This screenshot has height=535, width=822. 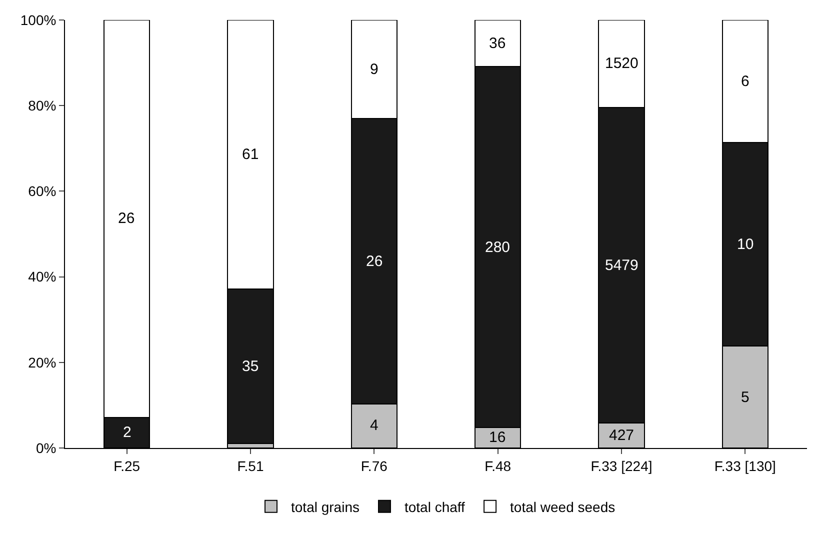 What do you see at coordinates (745, 244) in the screenshot?
I see `annotation: 10` at bounding box center [745, 244].